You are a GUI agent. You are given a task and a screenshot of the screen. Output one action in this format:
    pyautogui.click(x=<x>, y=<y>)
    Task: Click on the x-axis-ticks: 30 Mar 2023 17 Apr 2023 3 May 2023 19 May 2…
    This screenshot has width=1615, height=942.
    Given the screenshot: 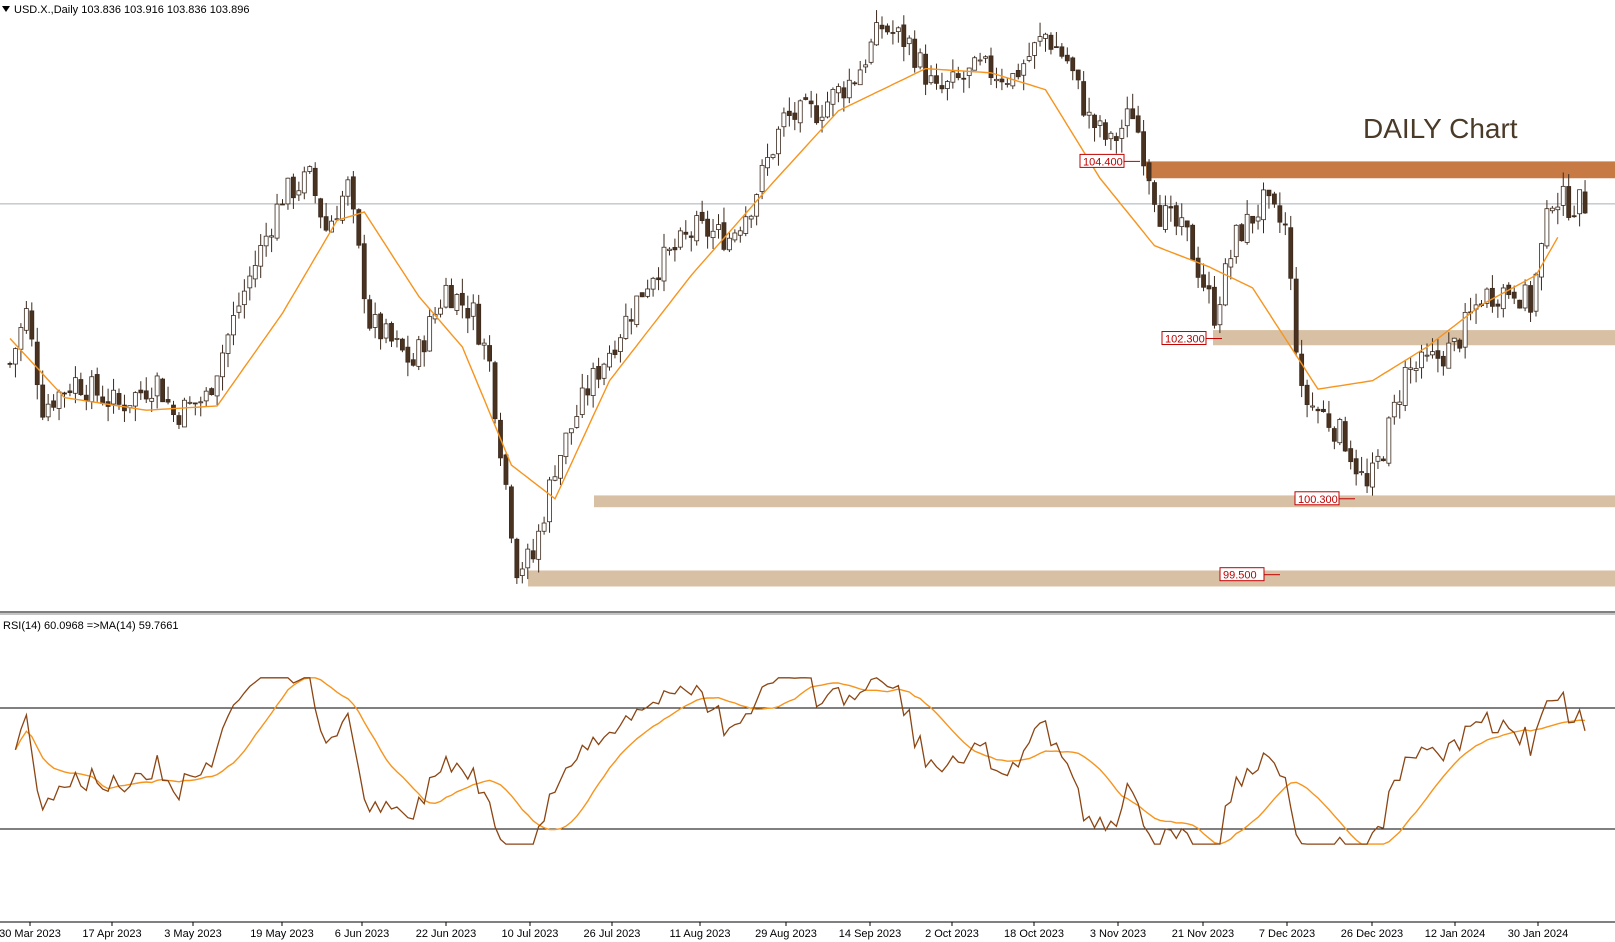 What is the action you would take?
    pyautogui.click(x=784, y=931)
    